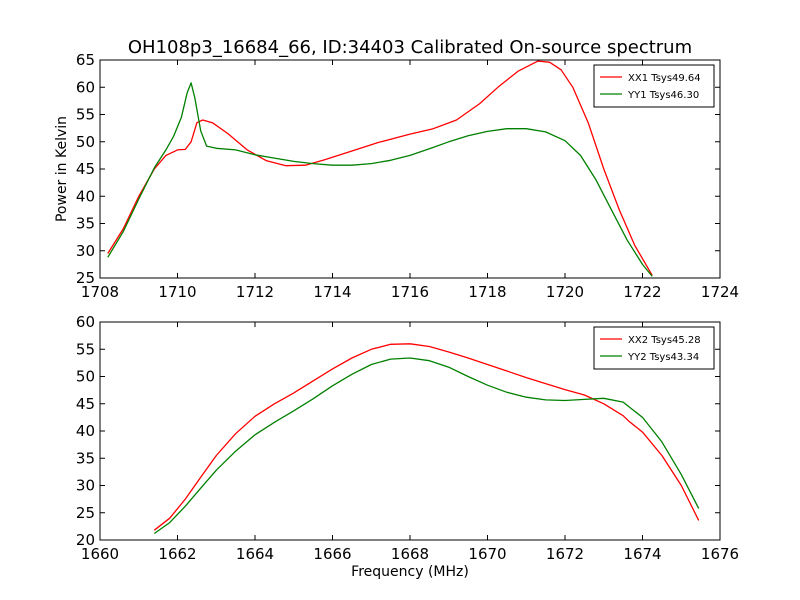  Describe the element at coordinates (255, 554) in the screenshot. I see `x-tick-label: 1664` at that location.